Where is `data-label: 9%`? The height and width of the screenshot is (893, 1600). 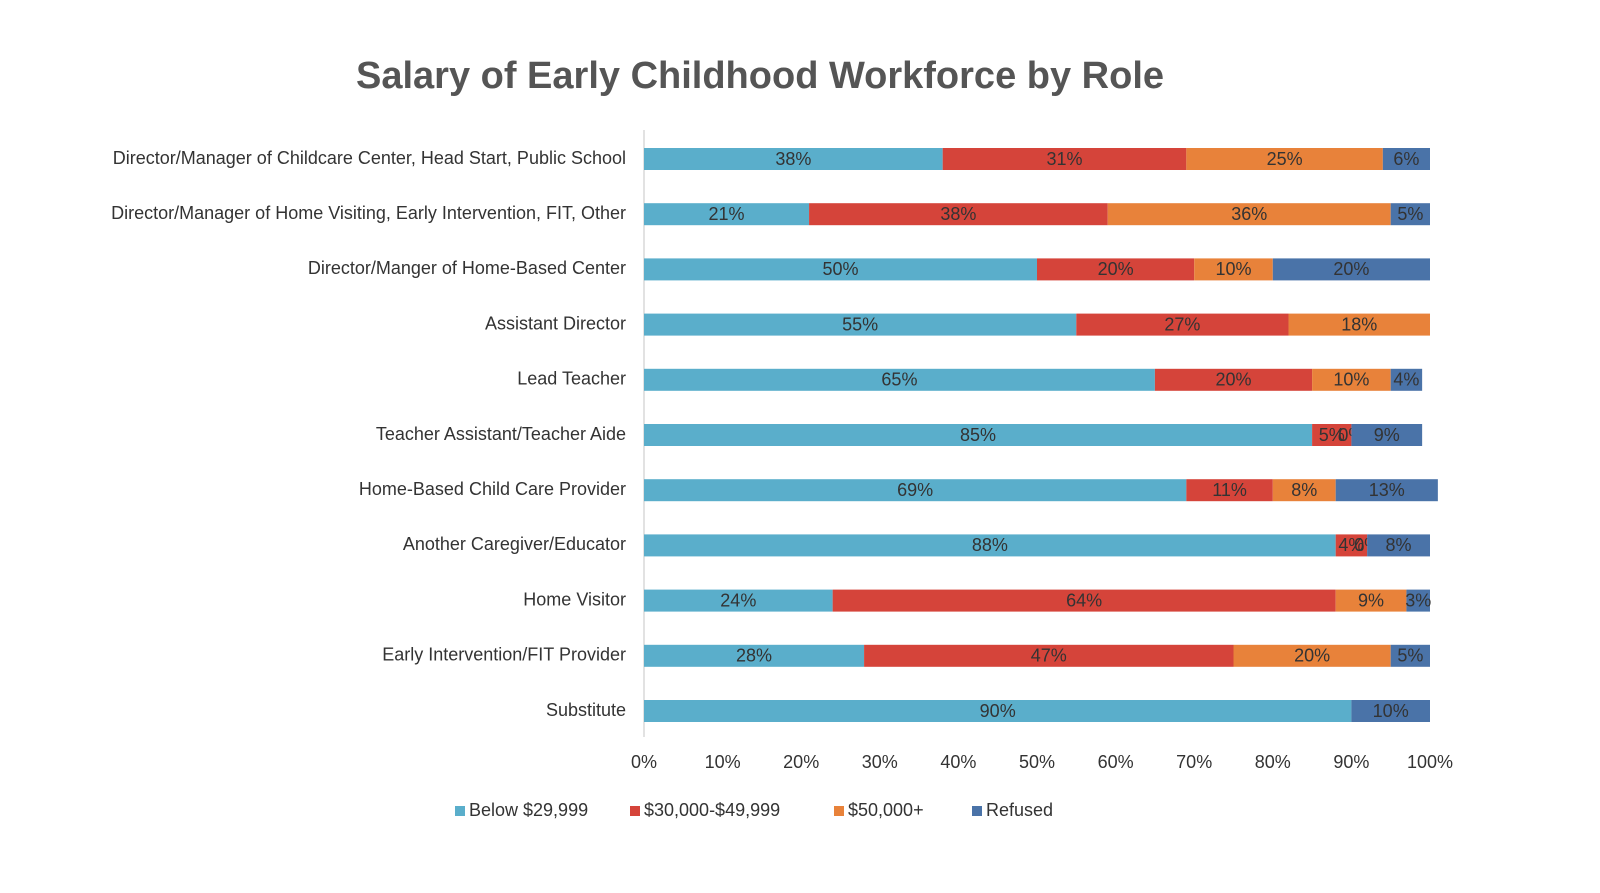 data-label: 9% is located at coordinates (1387, 435).